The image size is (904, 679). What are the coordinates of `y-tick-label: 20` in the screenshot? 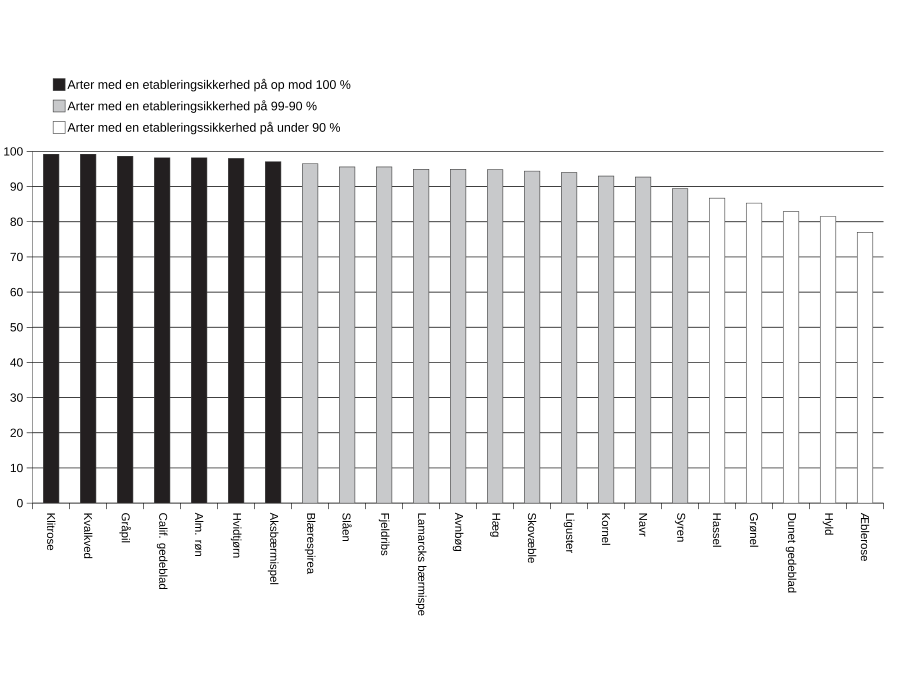 It's located at (16, 432).